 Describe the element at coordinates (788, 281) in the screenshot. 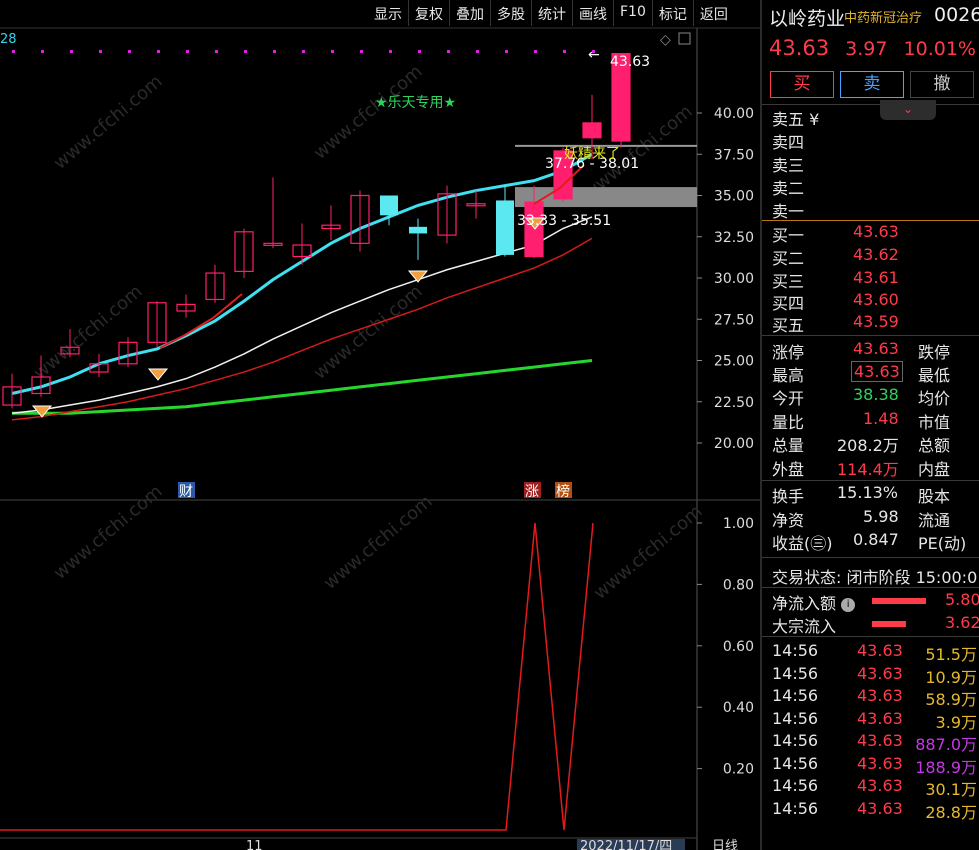

I see `bid-3-label: 买三` at that location.